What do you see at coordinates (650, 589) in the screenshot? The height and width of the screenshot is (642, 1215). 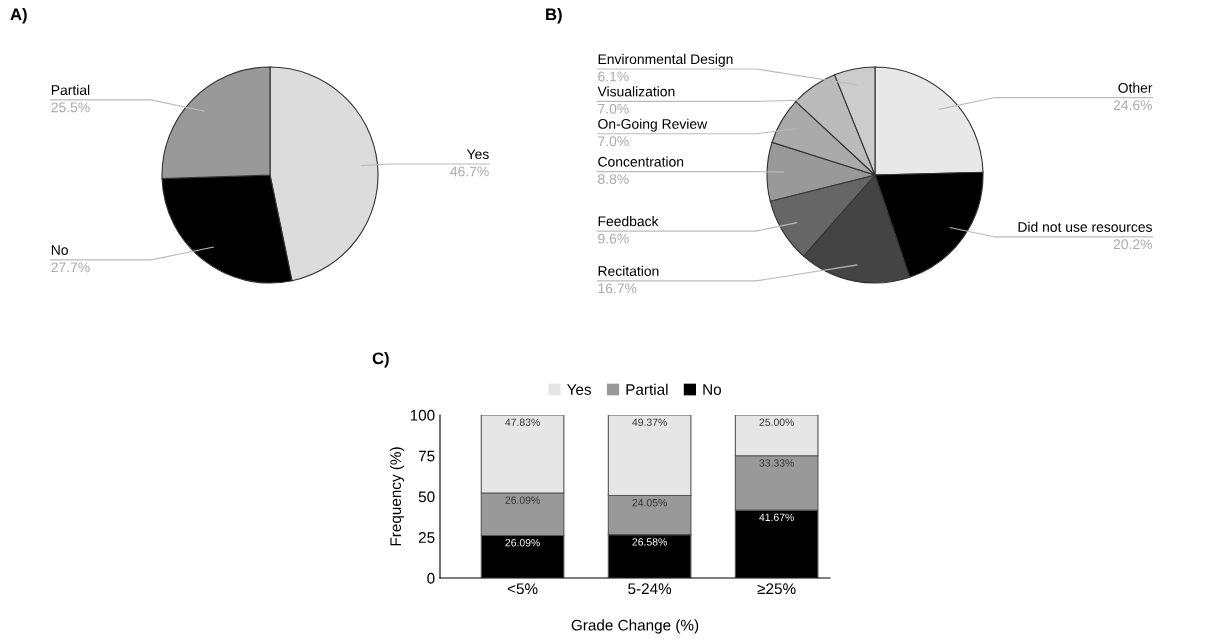 I see `x-tick-label: 5-24%` at bounding box center [650, 589].